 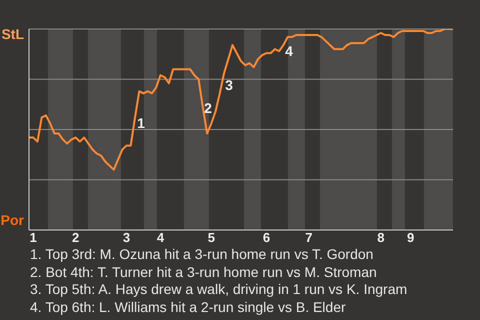 I want to click on x-tick-label: 5, so click(x=211, y=237).